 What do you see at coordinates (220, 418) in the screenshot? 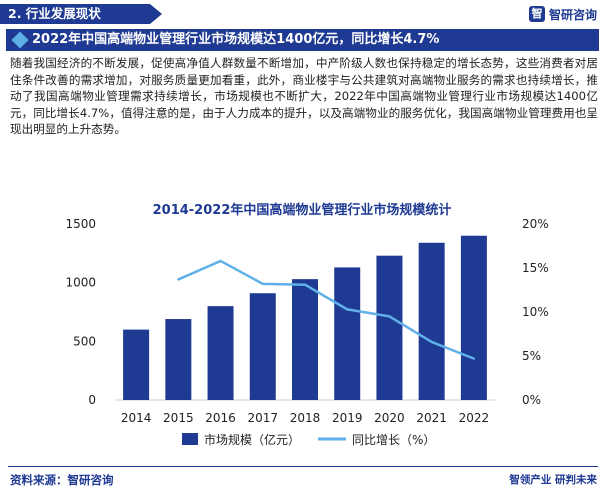
I see `x-tick-label: 2016` at bounding box center [220, 418].